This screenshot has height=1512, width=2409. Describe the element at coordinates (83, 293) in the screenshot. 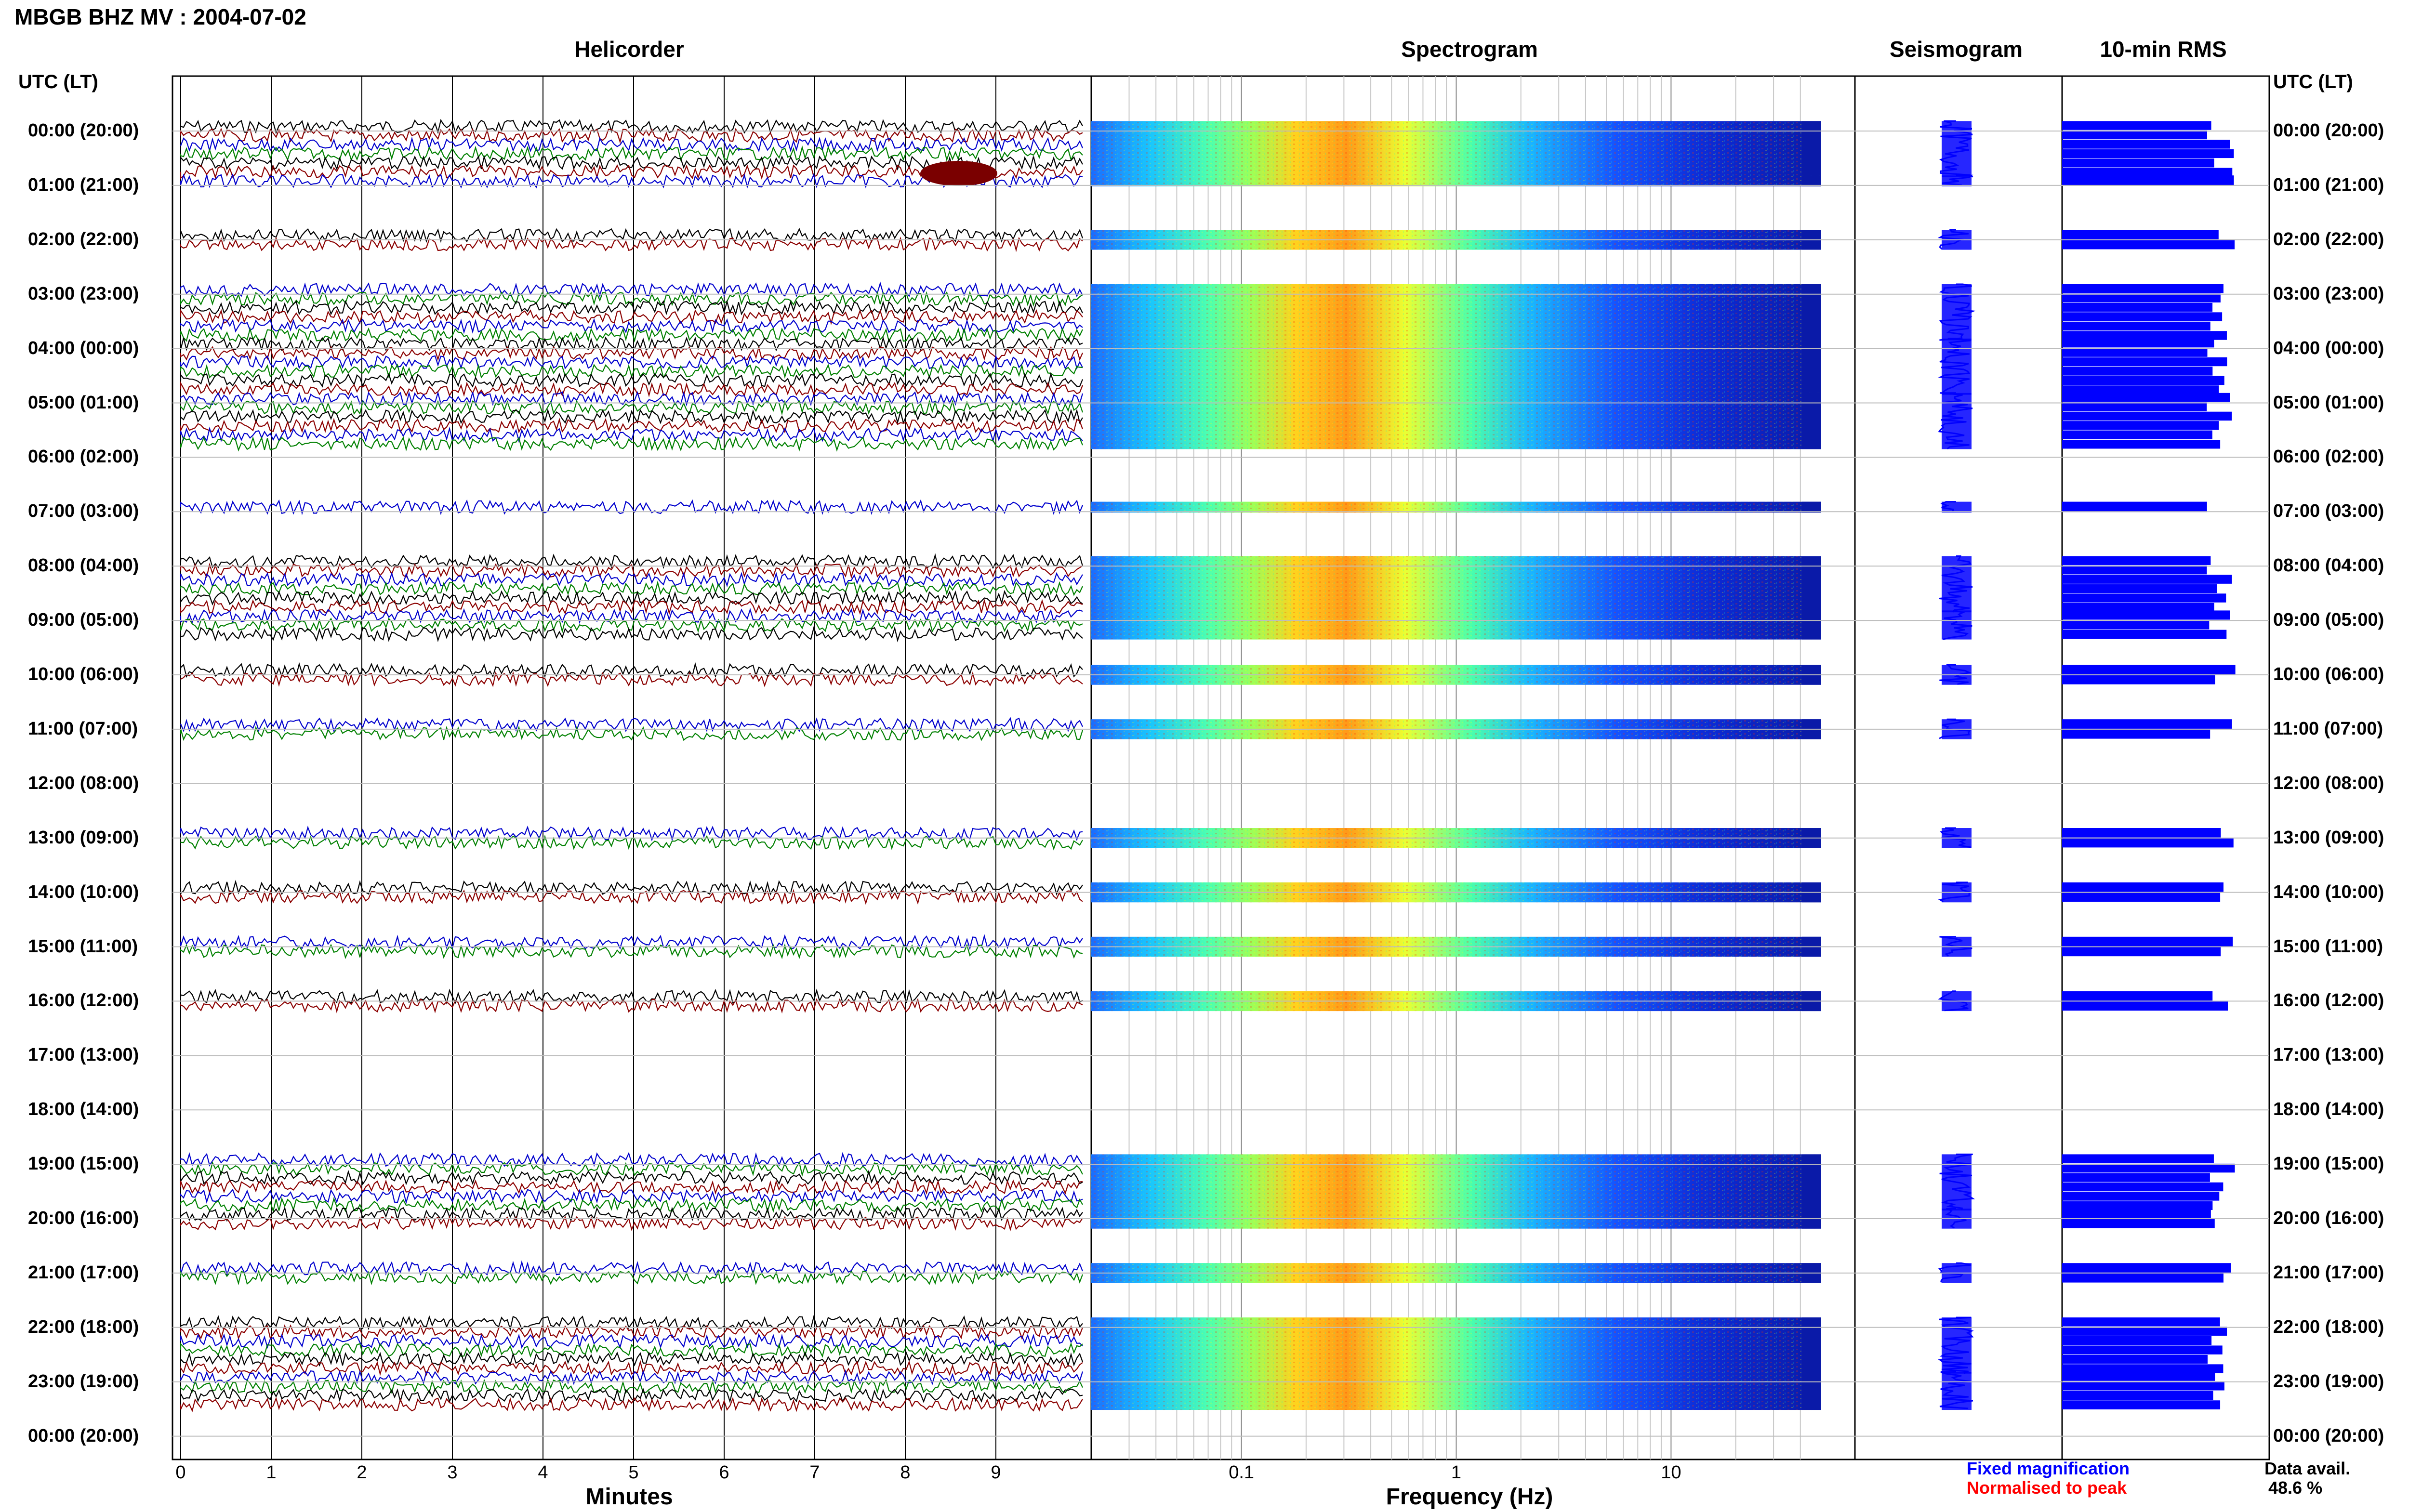

I see `left-time-label: 03:00 (23:00)` at that location.